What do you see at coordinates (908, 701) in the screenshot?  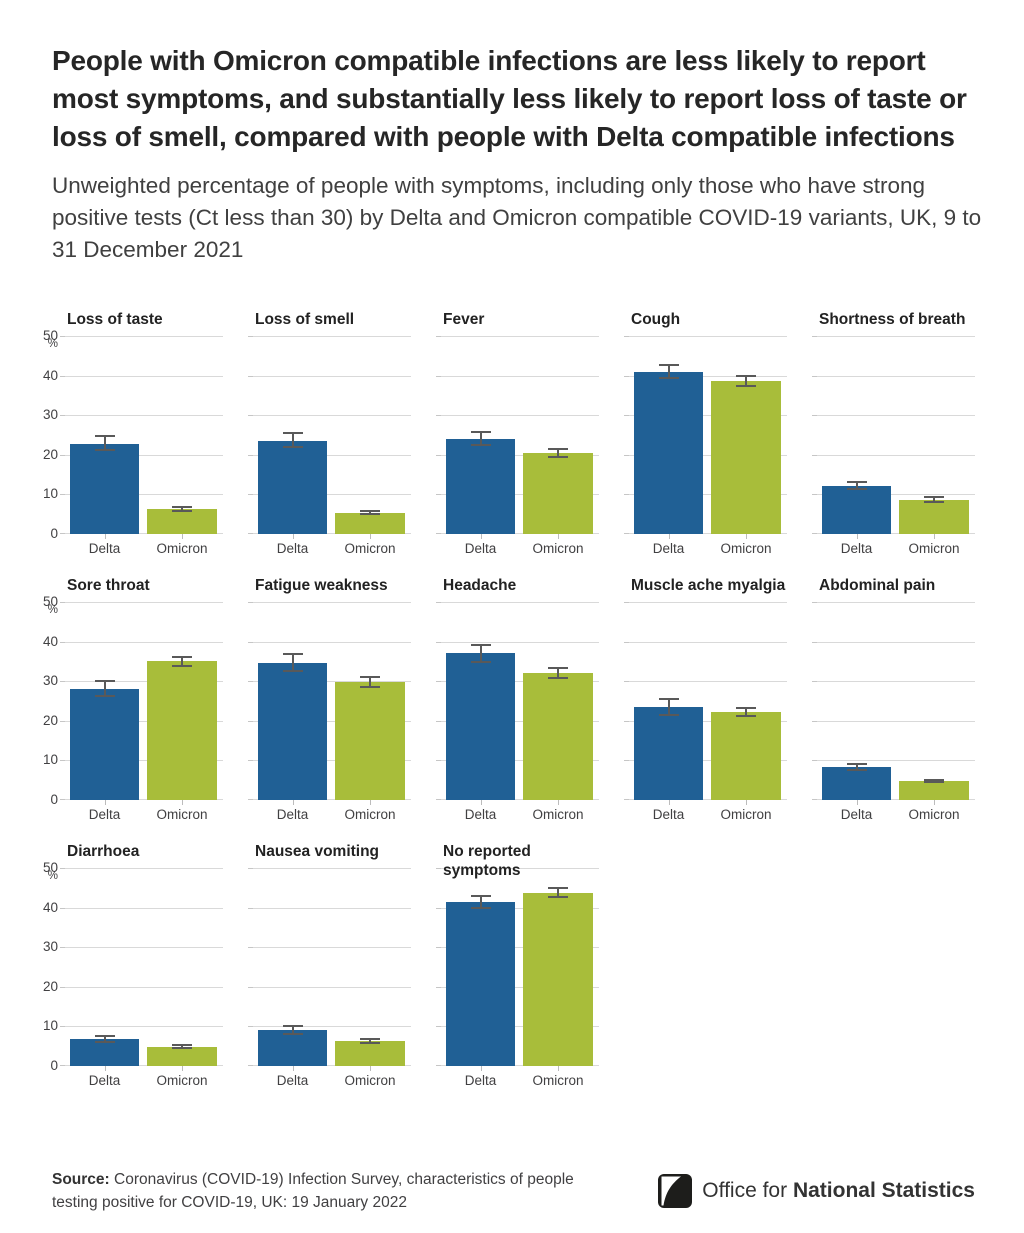 I see `chart-panel-abdominal-pain: Abdominal pain Delta Omicron` at bounding box center [908, 701].